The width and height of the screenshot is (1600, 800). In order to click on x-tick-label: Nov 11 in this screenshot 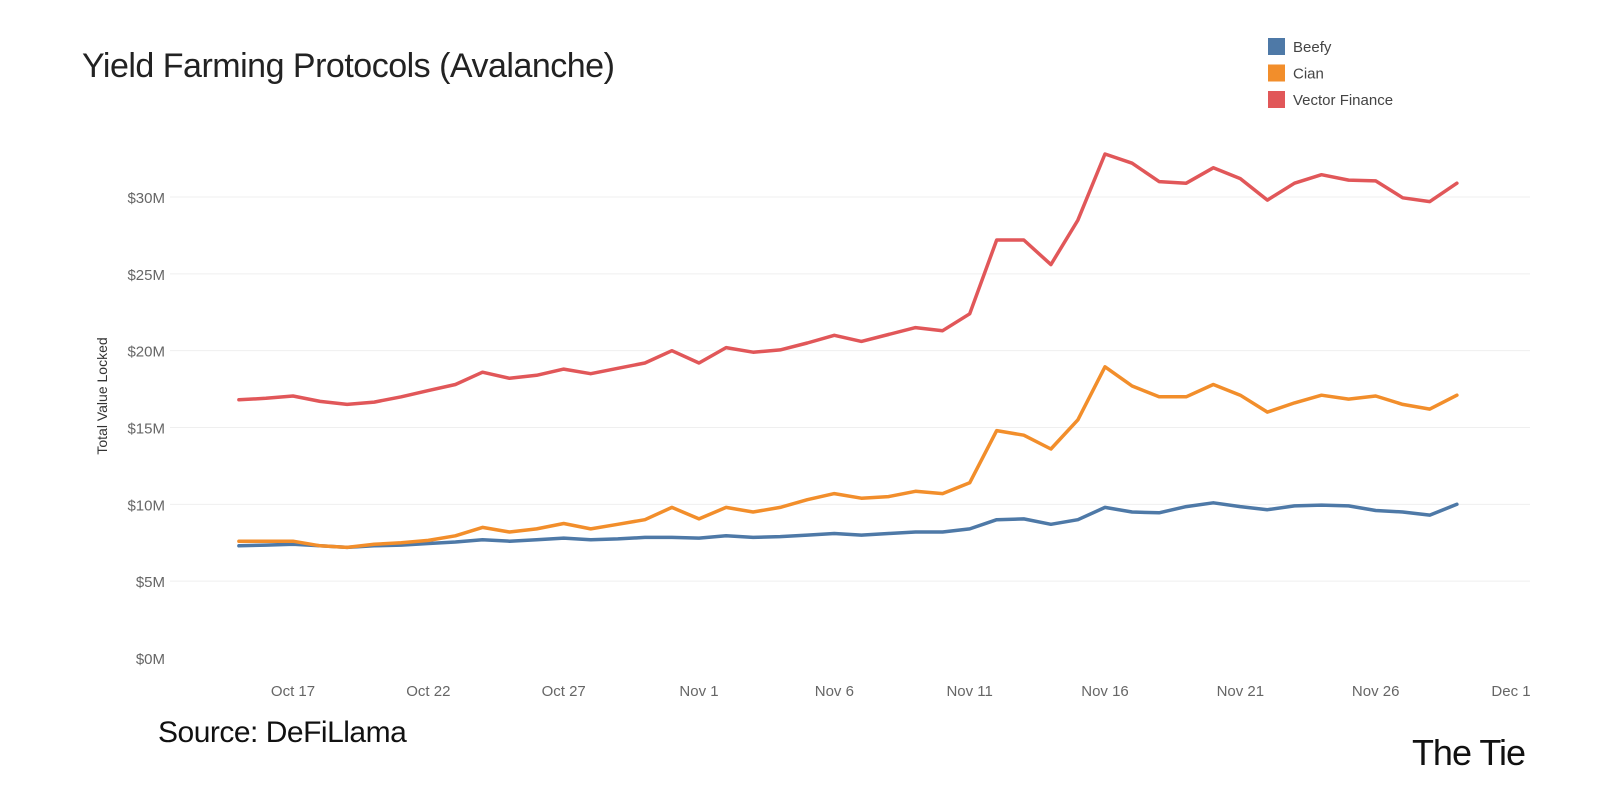, I will do `click(969, 691)`.